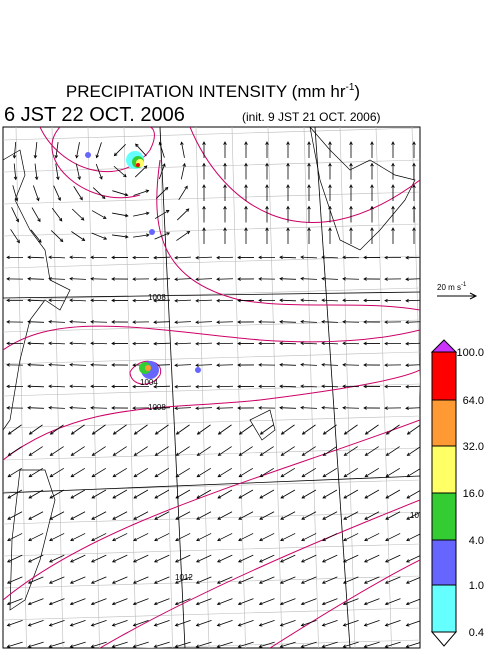 The width and height of the screenshot is (500, 655). Describe the element at coordinates (94, 115) in the screenshot. I see `valid-time: 6 JST 22 OCT. 2006` at that location.